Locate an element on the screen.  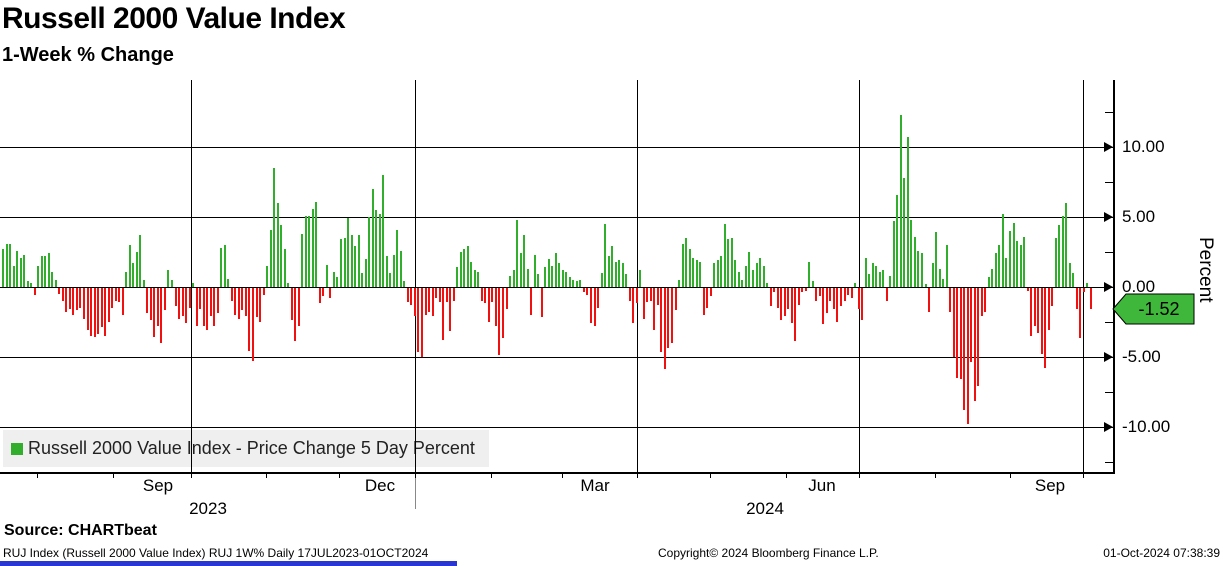
y-tick-label: 0.00 is located at coordinates (1139, 286).